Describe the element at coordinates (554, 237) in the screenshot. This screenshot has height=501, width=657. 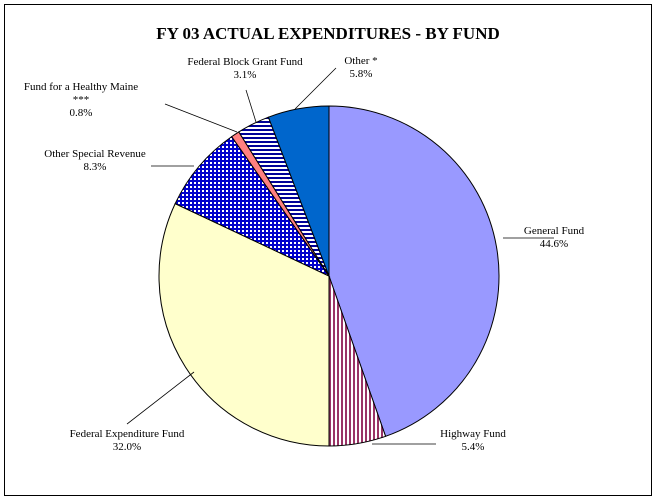
I see `slice-label: General Fund 44.6%` at that location.